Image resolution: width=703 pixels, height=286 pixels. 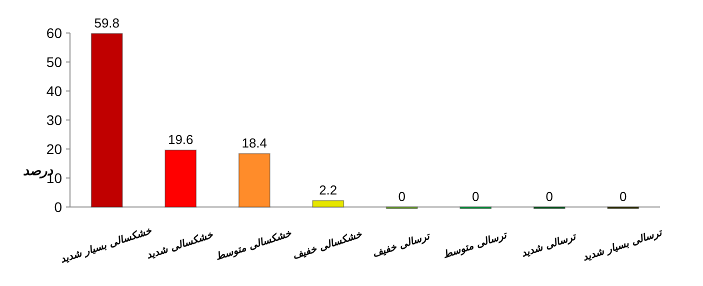 What do you see at coordinates (181, 140) in the screenshot?
I see `data-label: 19.6` at bounding box center [181, 140].